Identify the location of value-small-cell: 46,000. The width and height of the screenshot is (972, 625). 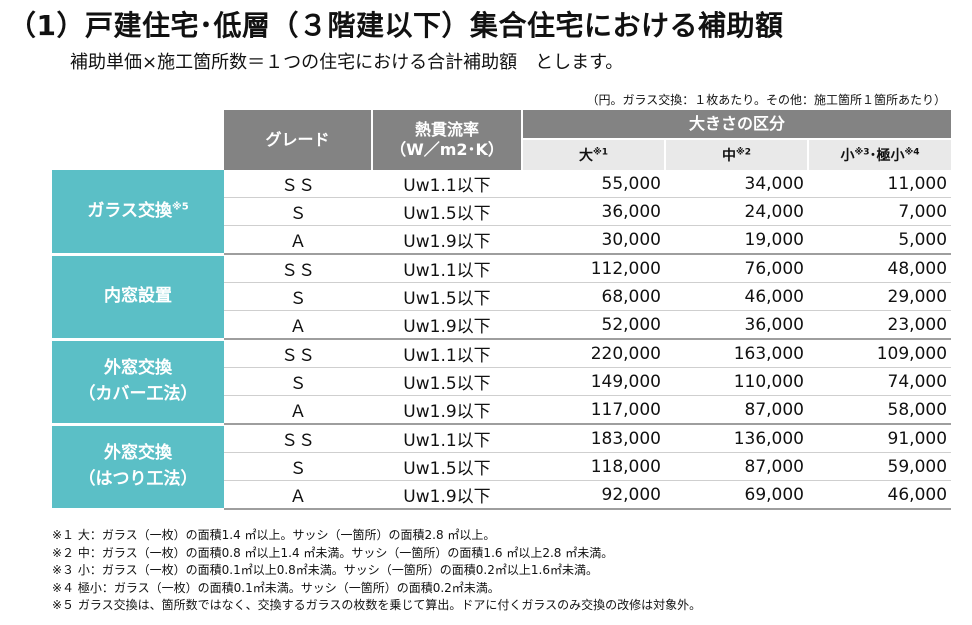
(880, 495).